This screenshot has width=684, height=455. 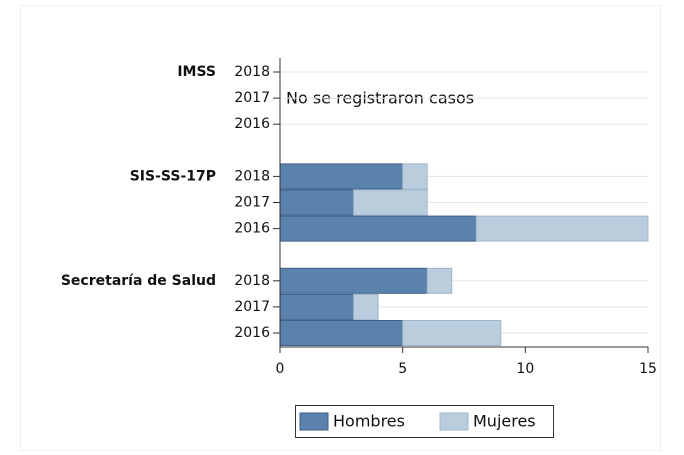 What do you see at coordinates (173, 176) in the screenshot?
I see `group-label: SIS-SS-17P` at bounding box center [173, 176].